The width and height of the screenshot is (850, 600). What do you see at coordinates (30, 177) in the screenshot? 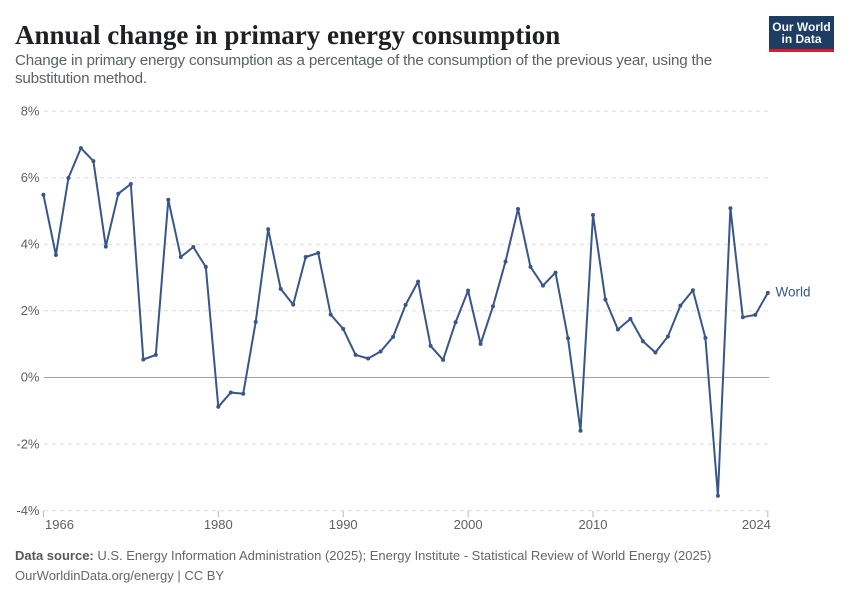
I see `svg-text: 6%` at bounding box center [30, 177].